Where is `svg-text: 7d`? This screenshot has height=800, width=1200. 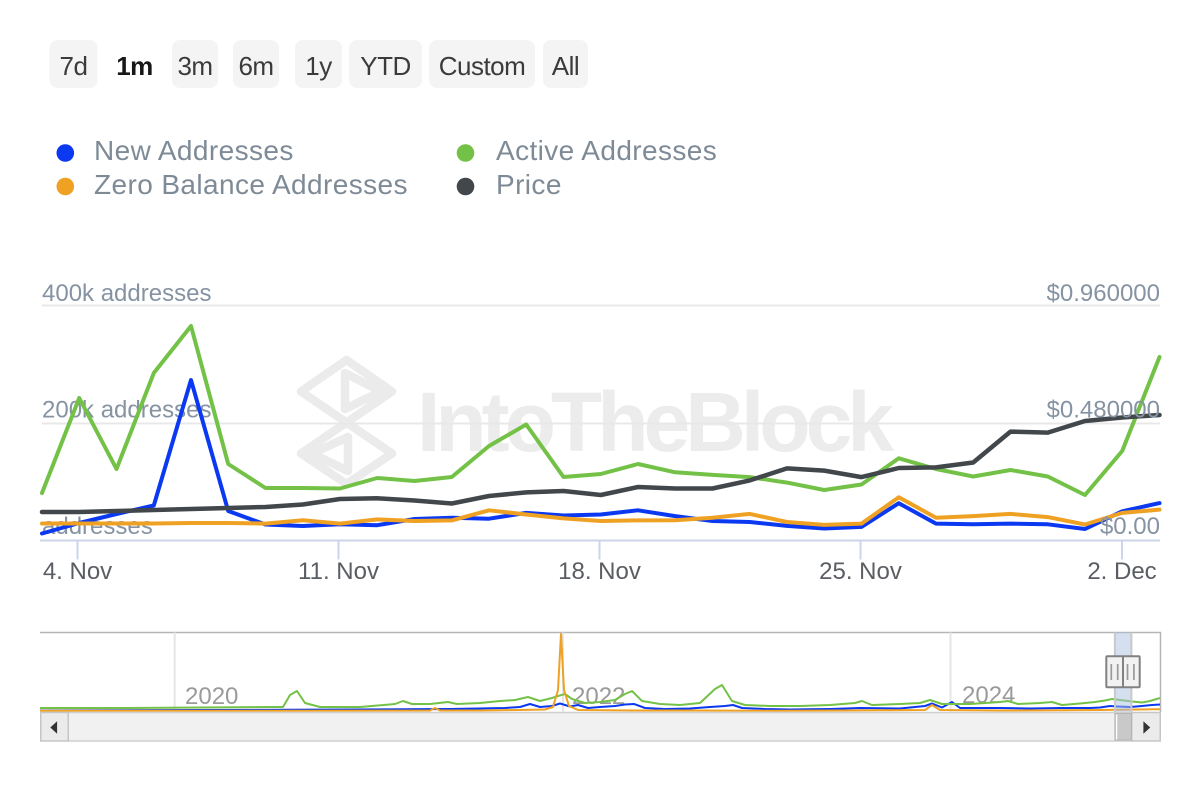
svg-text: 7d is located at coordinates (74, 66).